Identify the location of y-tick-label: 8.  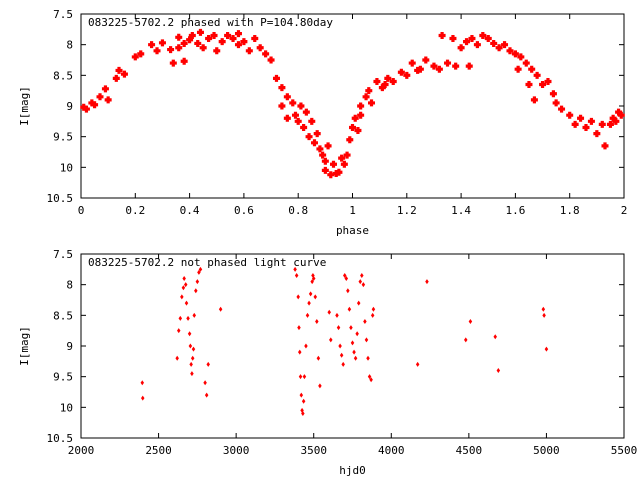
(69, 285).